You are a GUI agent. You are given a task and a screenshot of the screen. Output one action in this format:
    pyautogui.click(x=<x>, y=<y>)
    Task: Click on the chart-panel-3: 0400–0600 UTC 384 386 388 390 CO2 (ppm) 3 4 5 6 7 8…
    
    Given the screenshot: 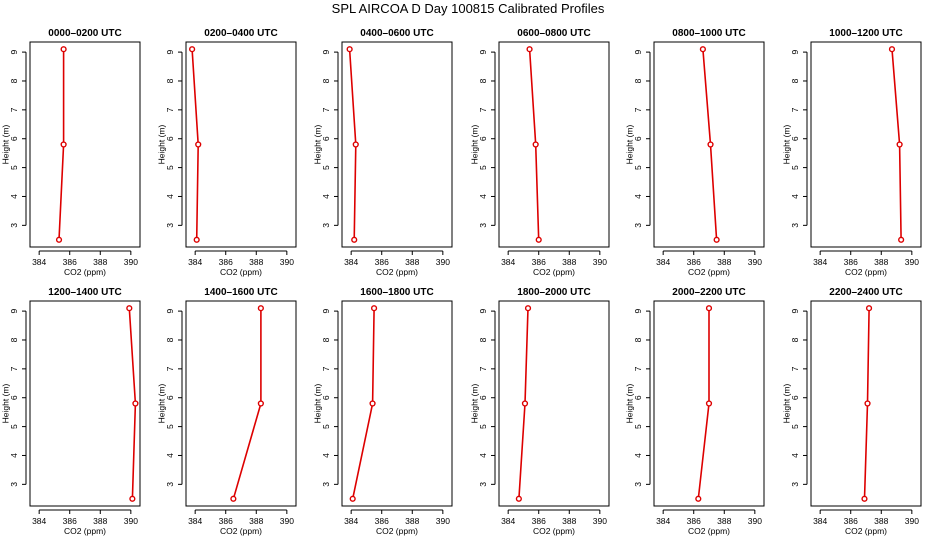 What is the action you would take?
    pyautogui.click(x=382, y=152)
    